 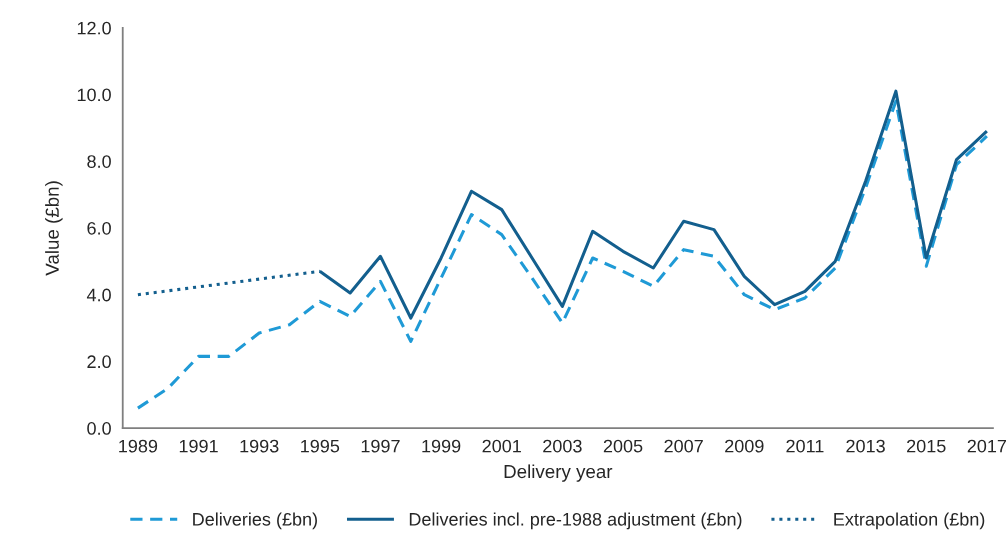 What do you see at coordinates (99, 362) in the screenshot?
I see `y-tick-label: 2.0` at bounding box center [99, 362].